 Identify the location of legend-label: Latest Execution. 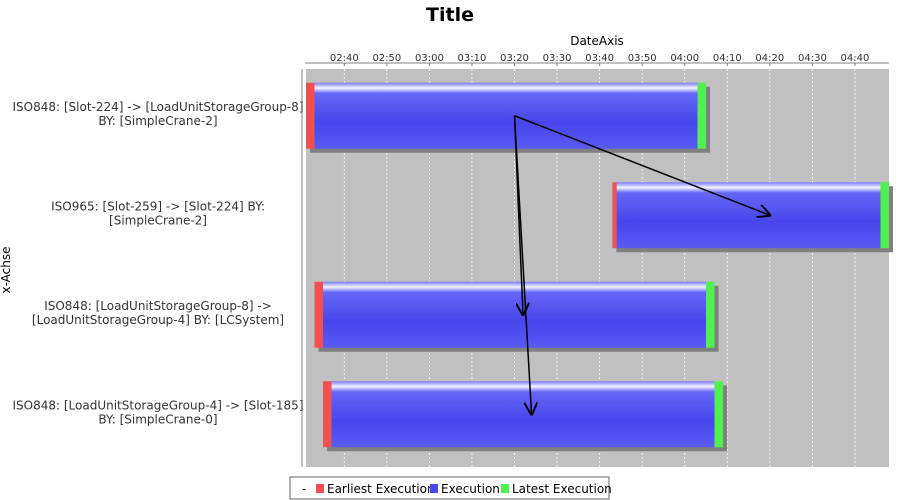
(562, 489).